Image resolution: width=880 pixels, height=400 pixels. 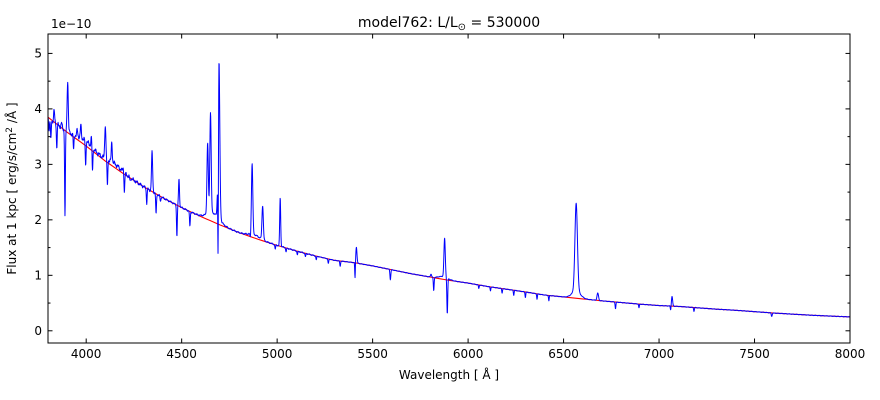 What do you see at coordinates (563, 354) in the screenshot?
I see `x-tick-label: 6500` at bounding box center [563, 354].